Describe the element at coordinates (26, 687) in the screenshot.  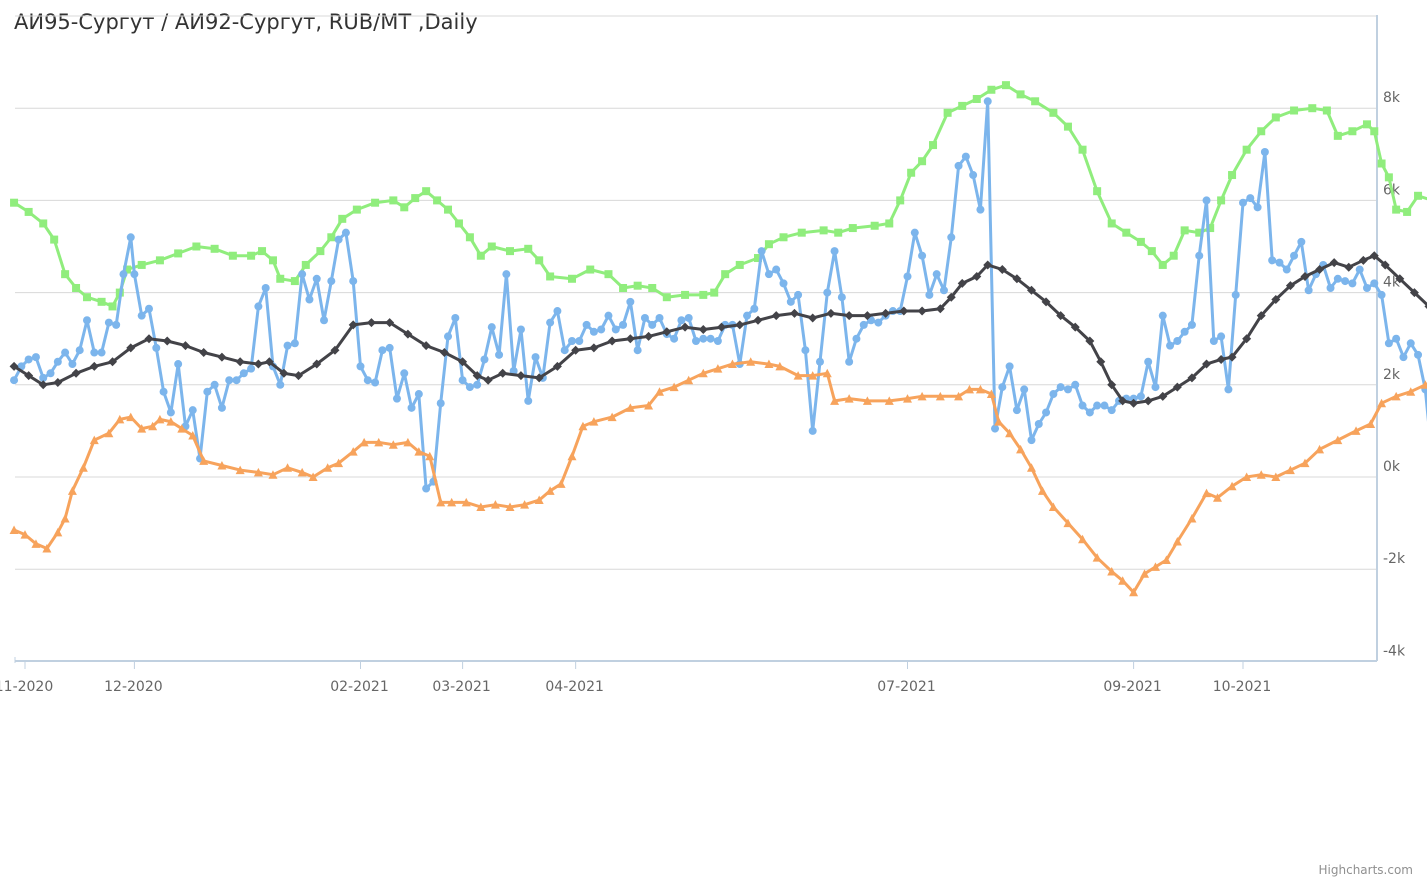
I see `x-tick-label: 11-2020` at that location.